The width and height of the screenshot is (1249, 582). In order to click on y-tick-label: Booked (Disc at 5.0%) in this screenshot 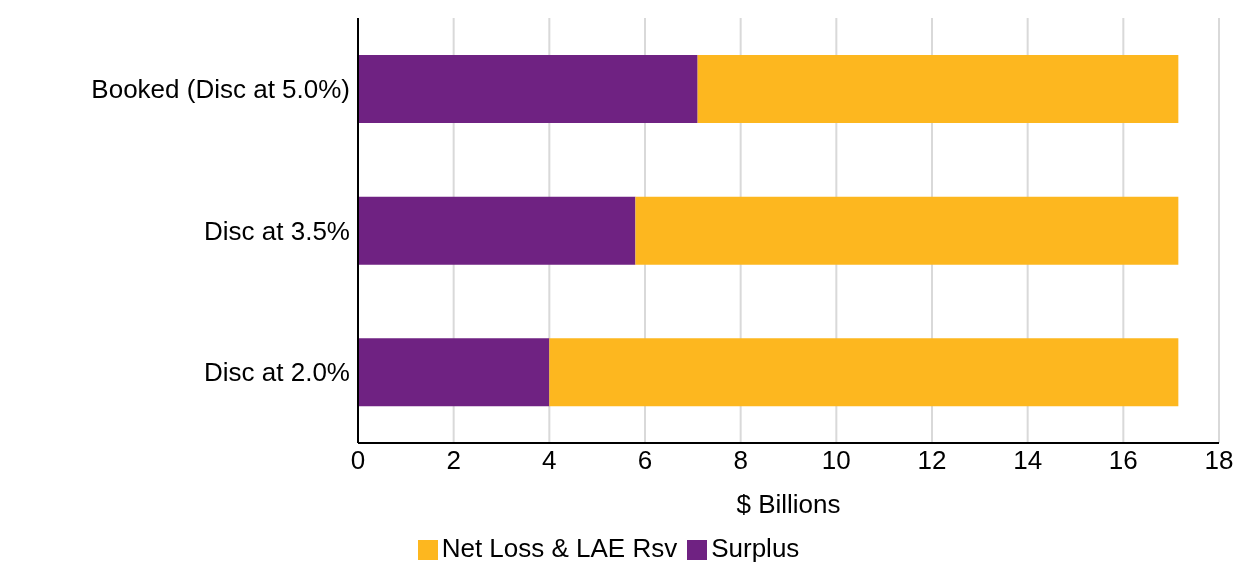, I will do `click(220, 89)`.